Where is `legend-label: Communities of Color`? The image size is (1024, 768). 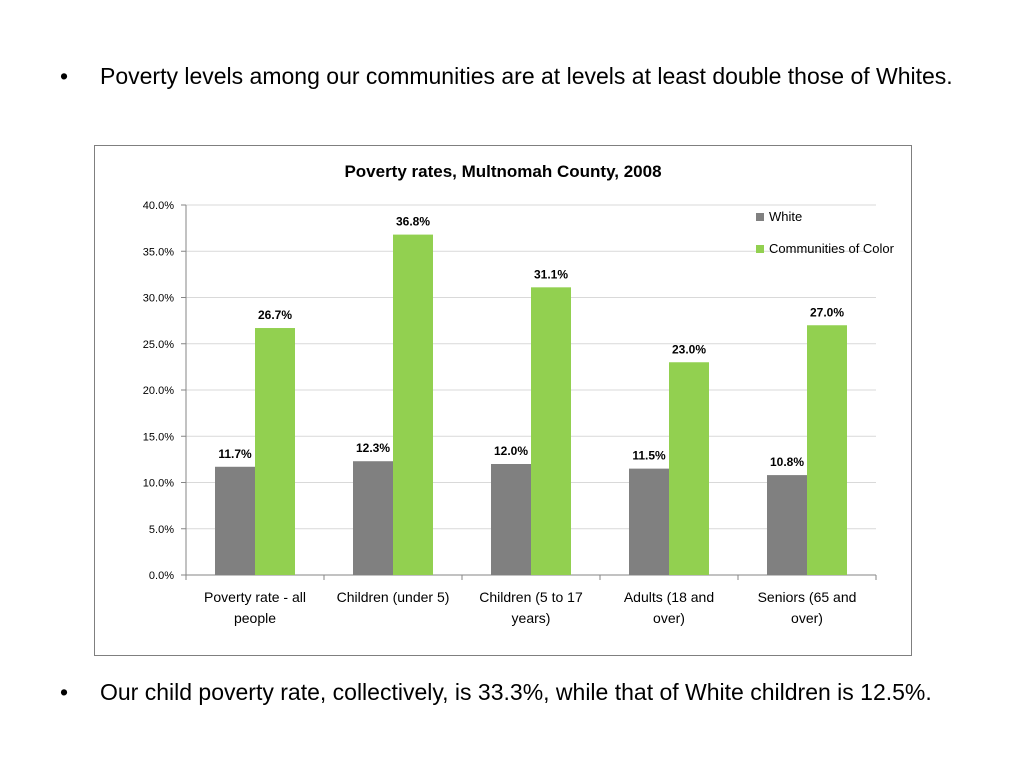 legend-label: Communities of Color is located at coordinates (832, 248).